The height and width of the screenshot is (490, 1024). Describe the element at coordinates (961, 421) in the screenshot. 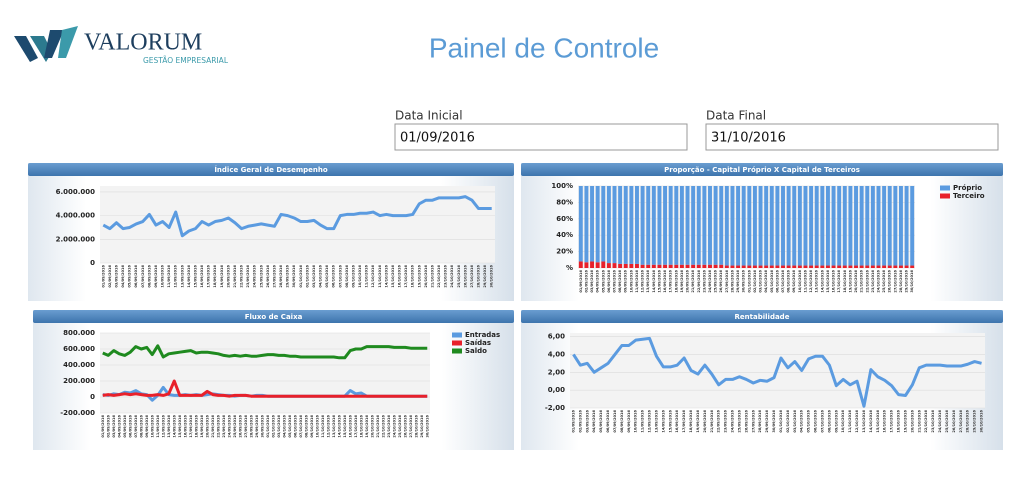

I see `x-tick-label: 27/10/2016` at that location.